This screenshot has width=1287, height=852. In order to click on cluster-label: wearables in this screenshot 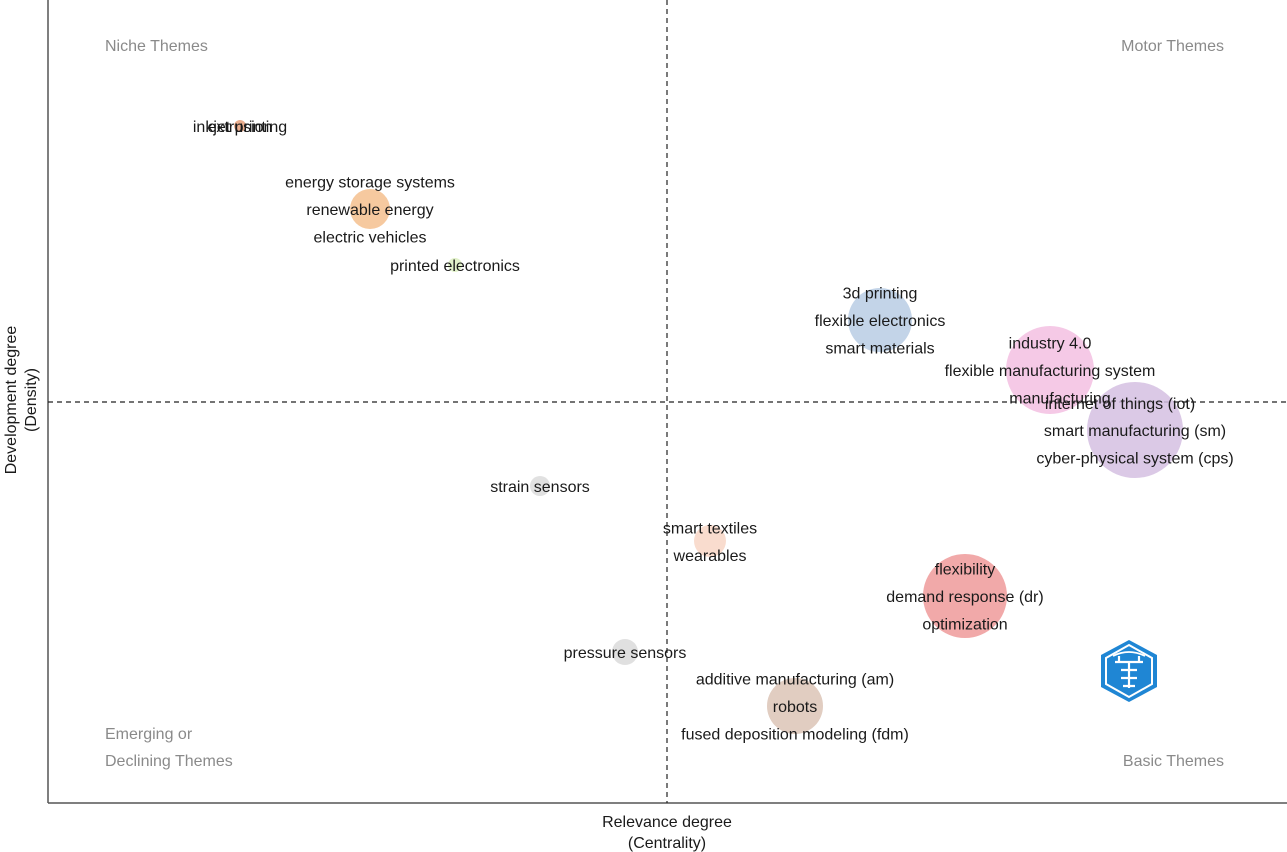, I will do `click(710, 556)`.